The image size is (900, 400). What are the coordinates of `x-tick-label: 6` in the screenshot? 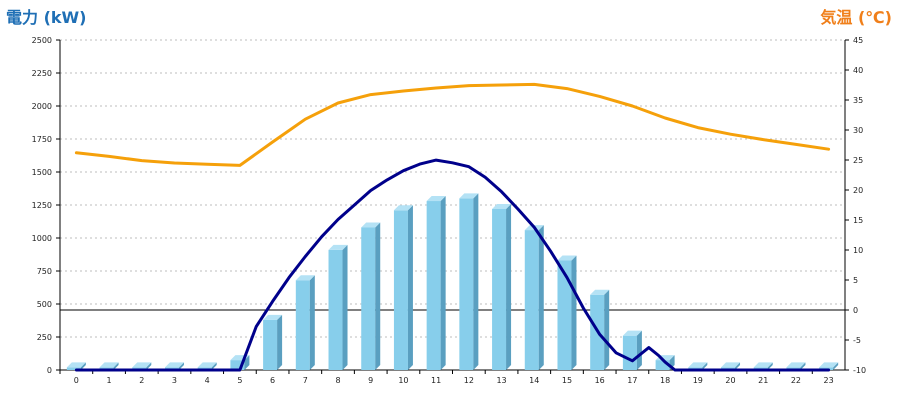 It's located at (272, 380).